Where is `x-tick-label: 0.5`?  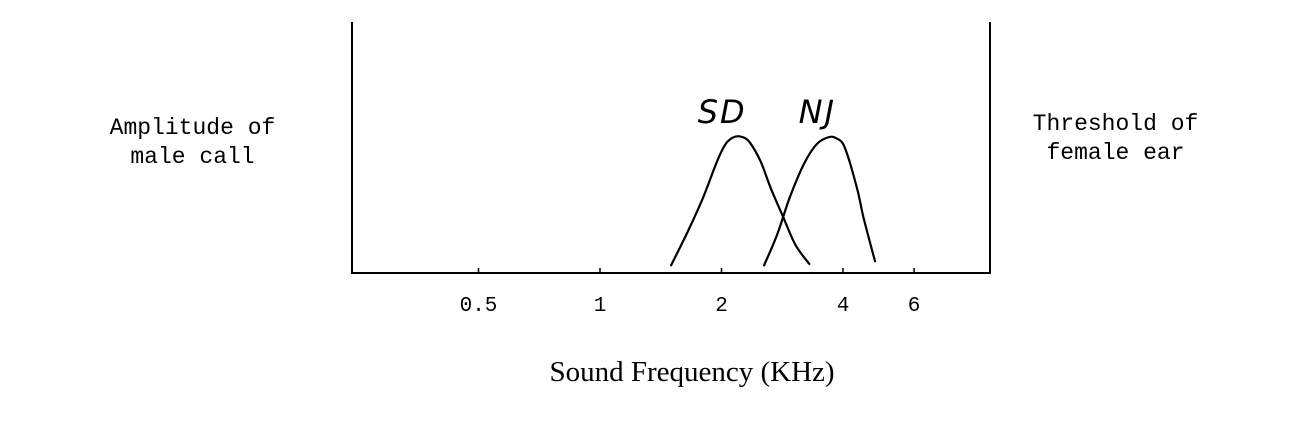
x-tick-label: 0.5 is located at coordinates (479, 306).